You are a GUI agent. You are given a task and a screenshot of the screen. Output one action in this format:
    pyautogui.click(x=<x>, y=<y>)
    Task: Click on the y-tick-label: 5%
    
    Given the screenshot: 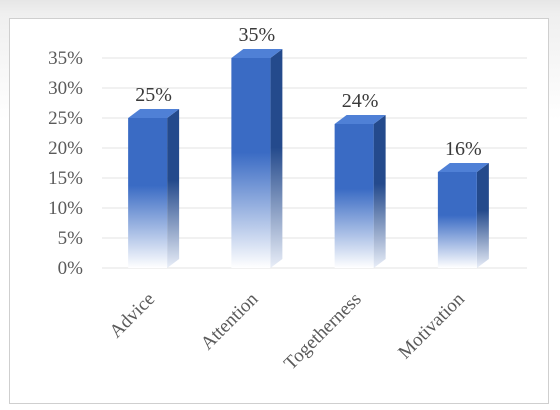 What is the action you would take?
    pyautogui.click(x=71, y=238)
    